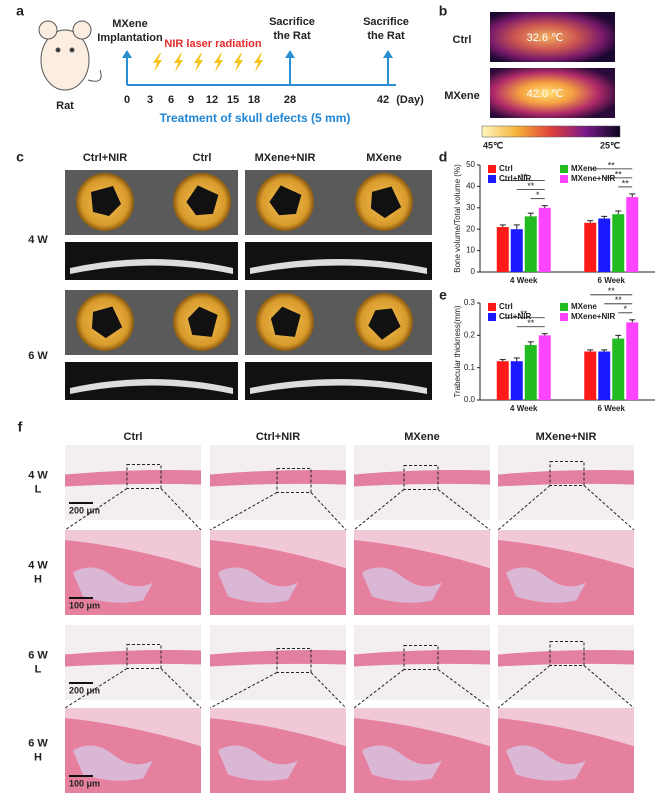 Image resolution: width=668 pixels, height=800 pixels. I want to click on day-label: 18, so click(254, 100).